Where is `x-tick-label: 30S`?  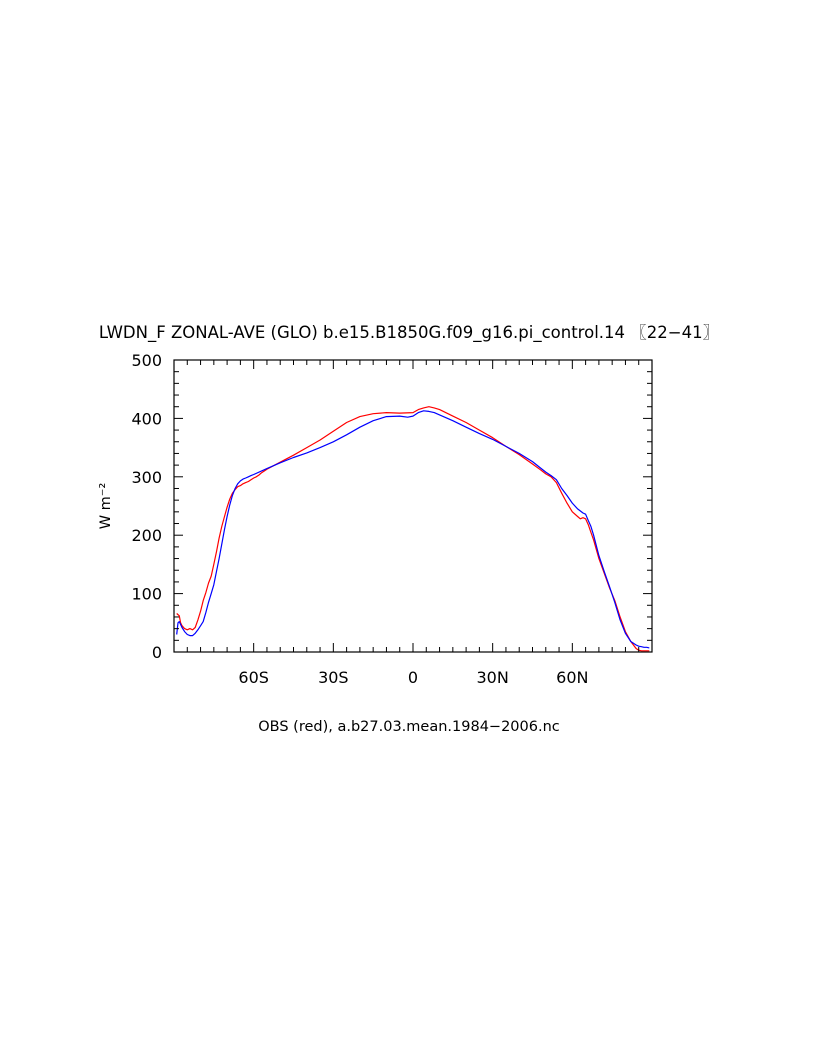
x-tick-label: 30S is located at coordinates (333, 677).